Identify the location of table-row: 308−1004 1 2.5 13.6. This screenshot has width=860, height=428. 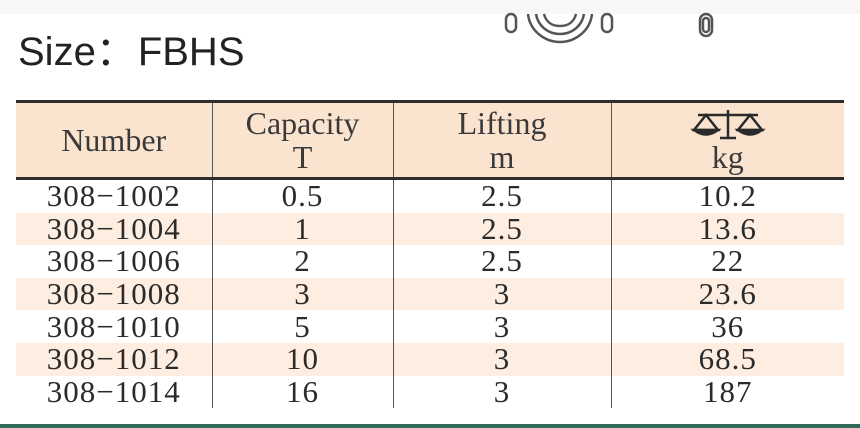
(430, 229).